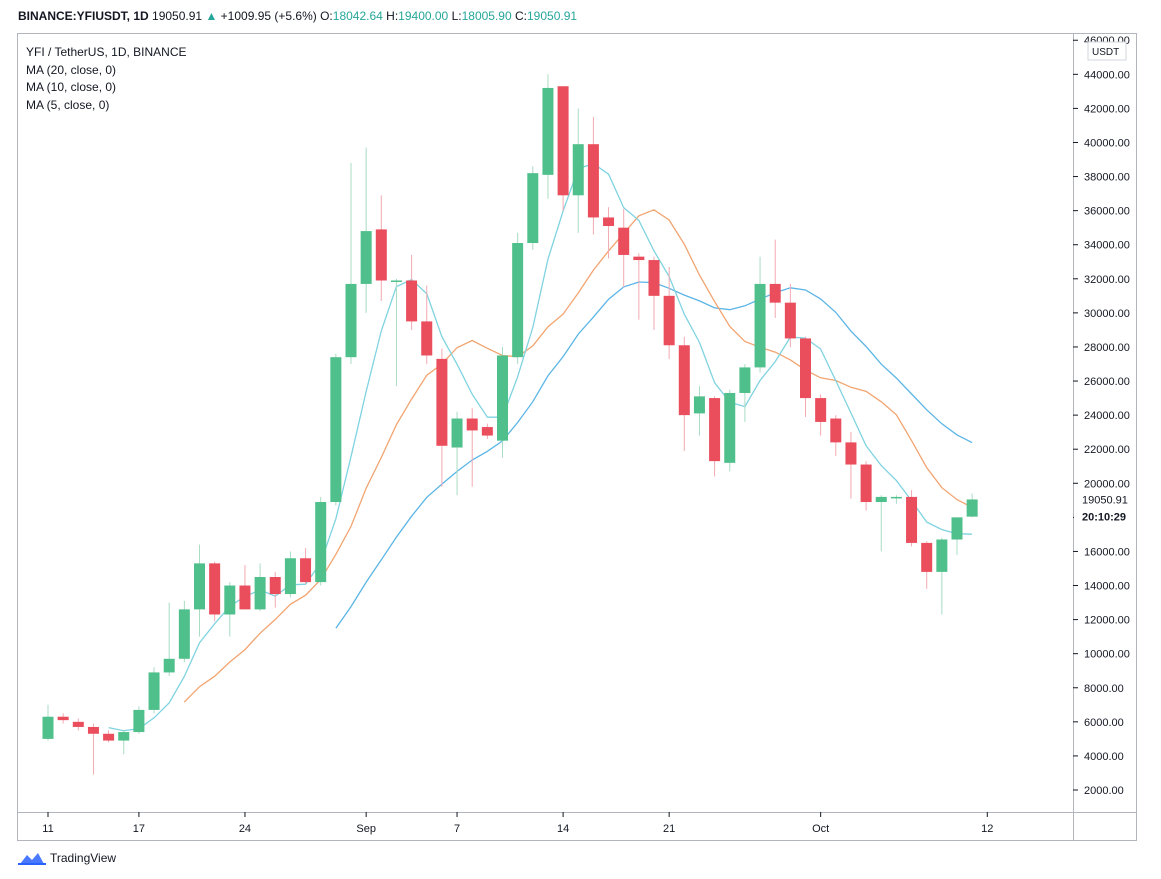 This screenshot has height=879, width=1161. Describe the element at coordinates (211, 16) in the screenshot. I see `change-arrow-icon: ▲` at that location.